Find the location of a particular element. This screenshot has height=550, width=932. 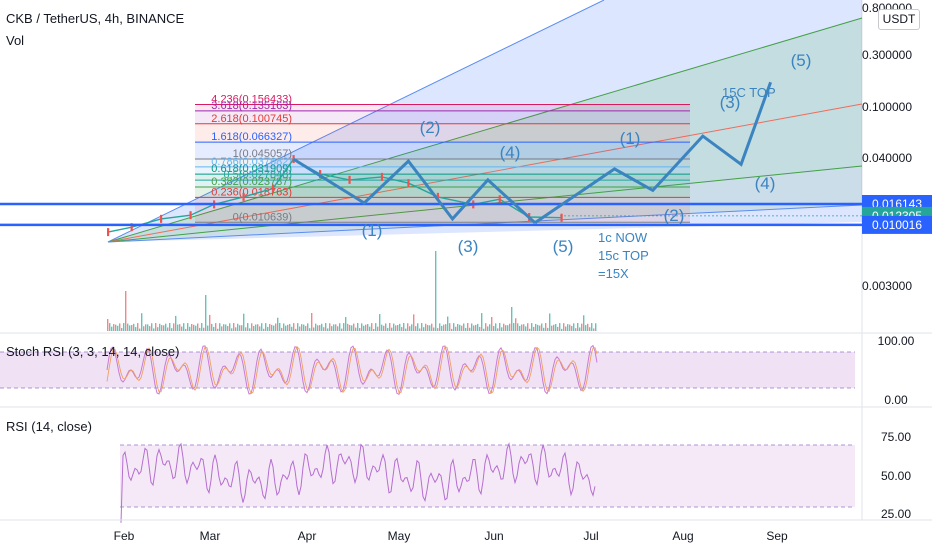

time-axis-tick: Sep is located at coordinates (777, 536).